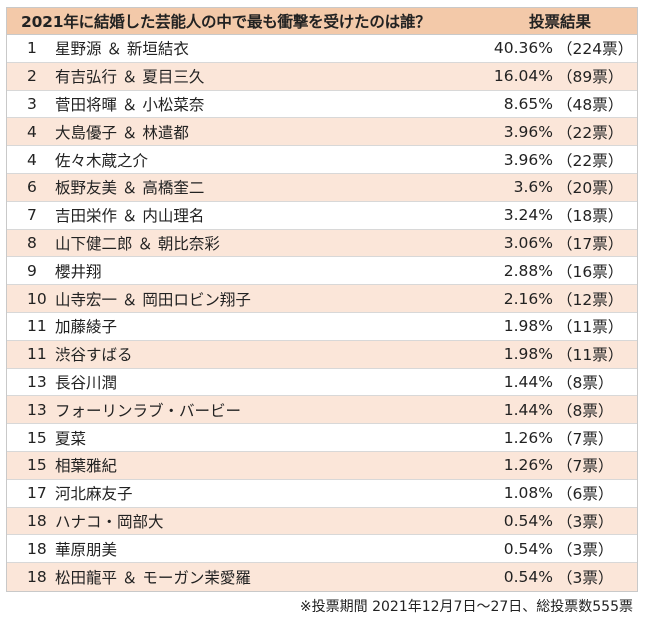  What do you see at coordinates (137, 243) in the screenshot?
I see `name-cell: 山下健二郎 ＆ 朝比奈彩` at bounding box center [137, 243].